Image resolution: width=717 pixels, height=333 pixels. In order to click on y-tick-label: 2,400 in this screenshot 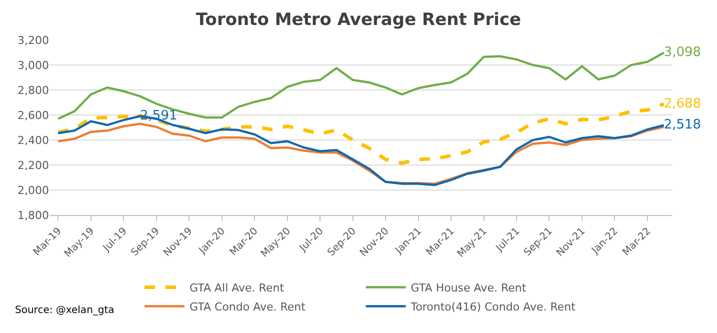, I will do `click(33, 140)`.